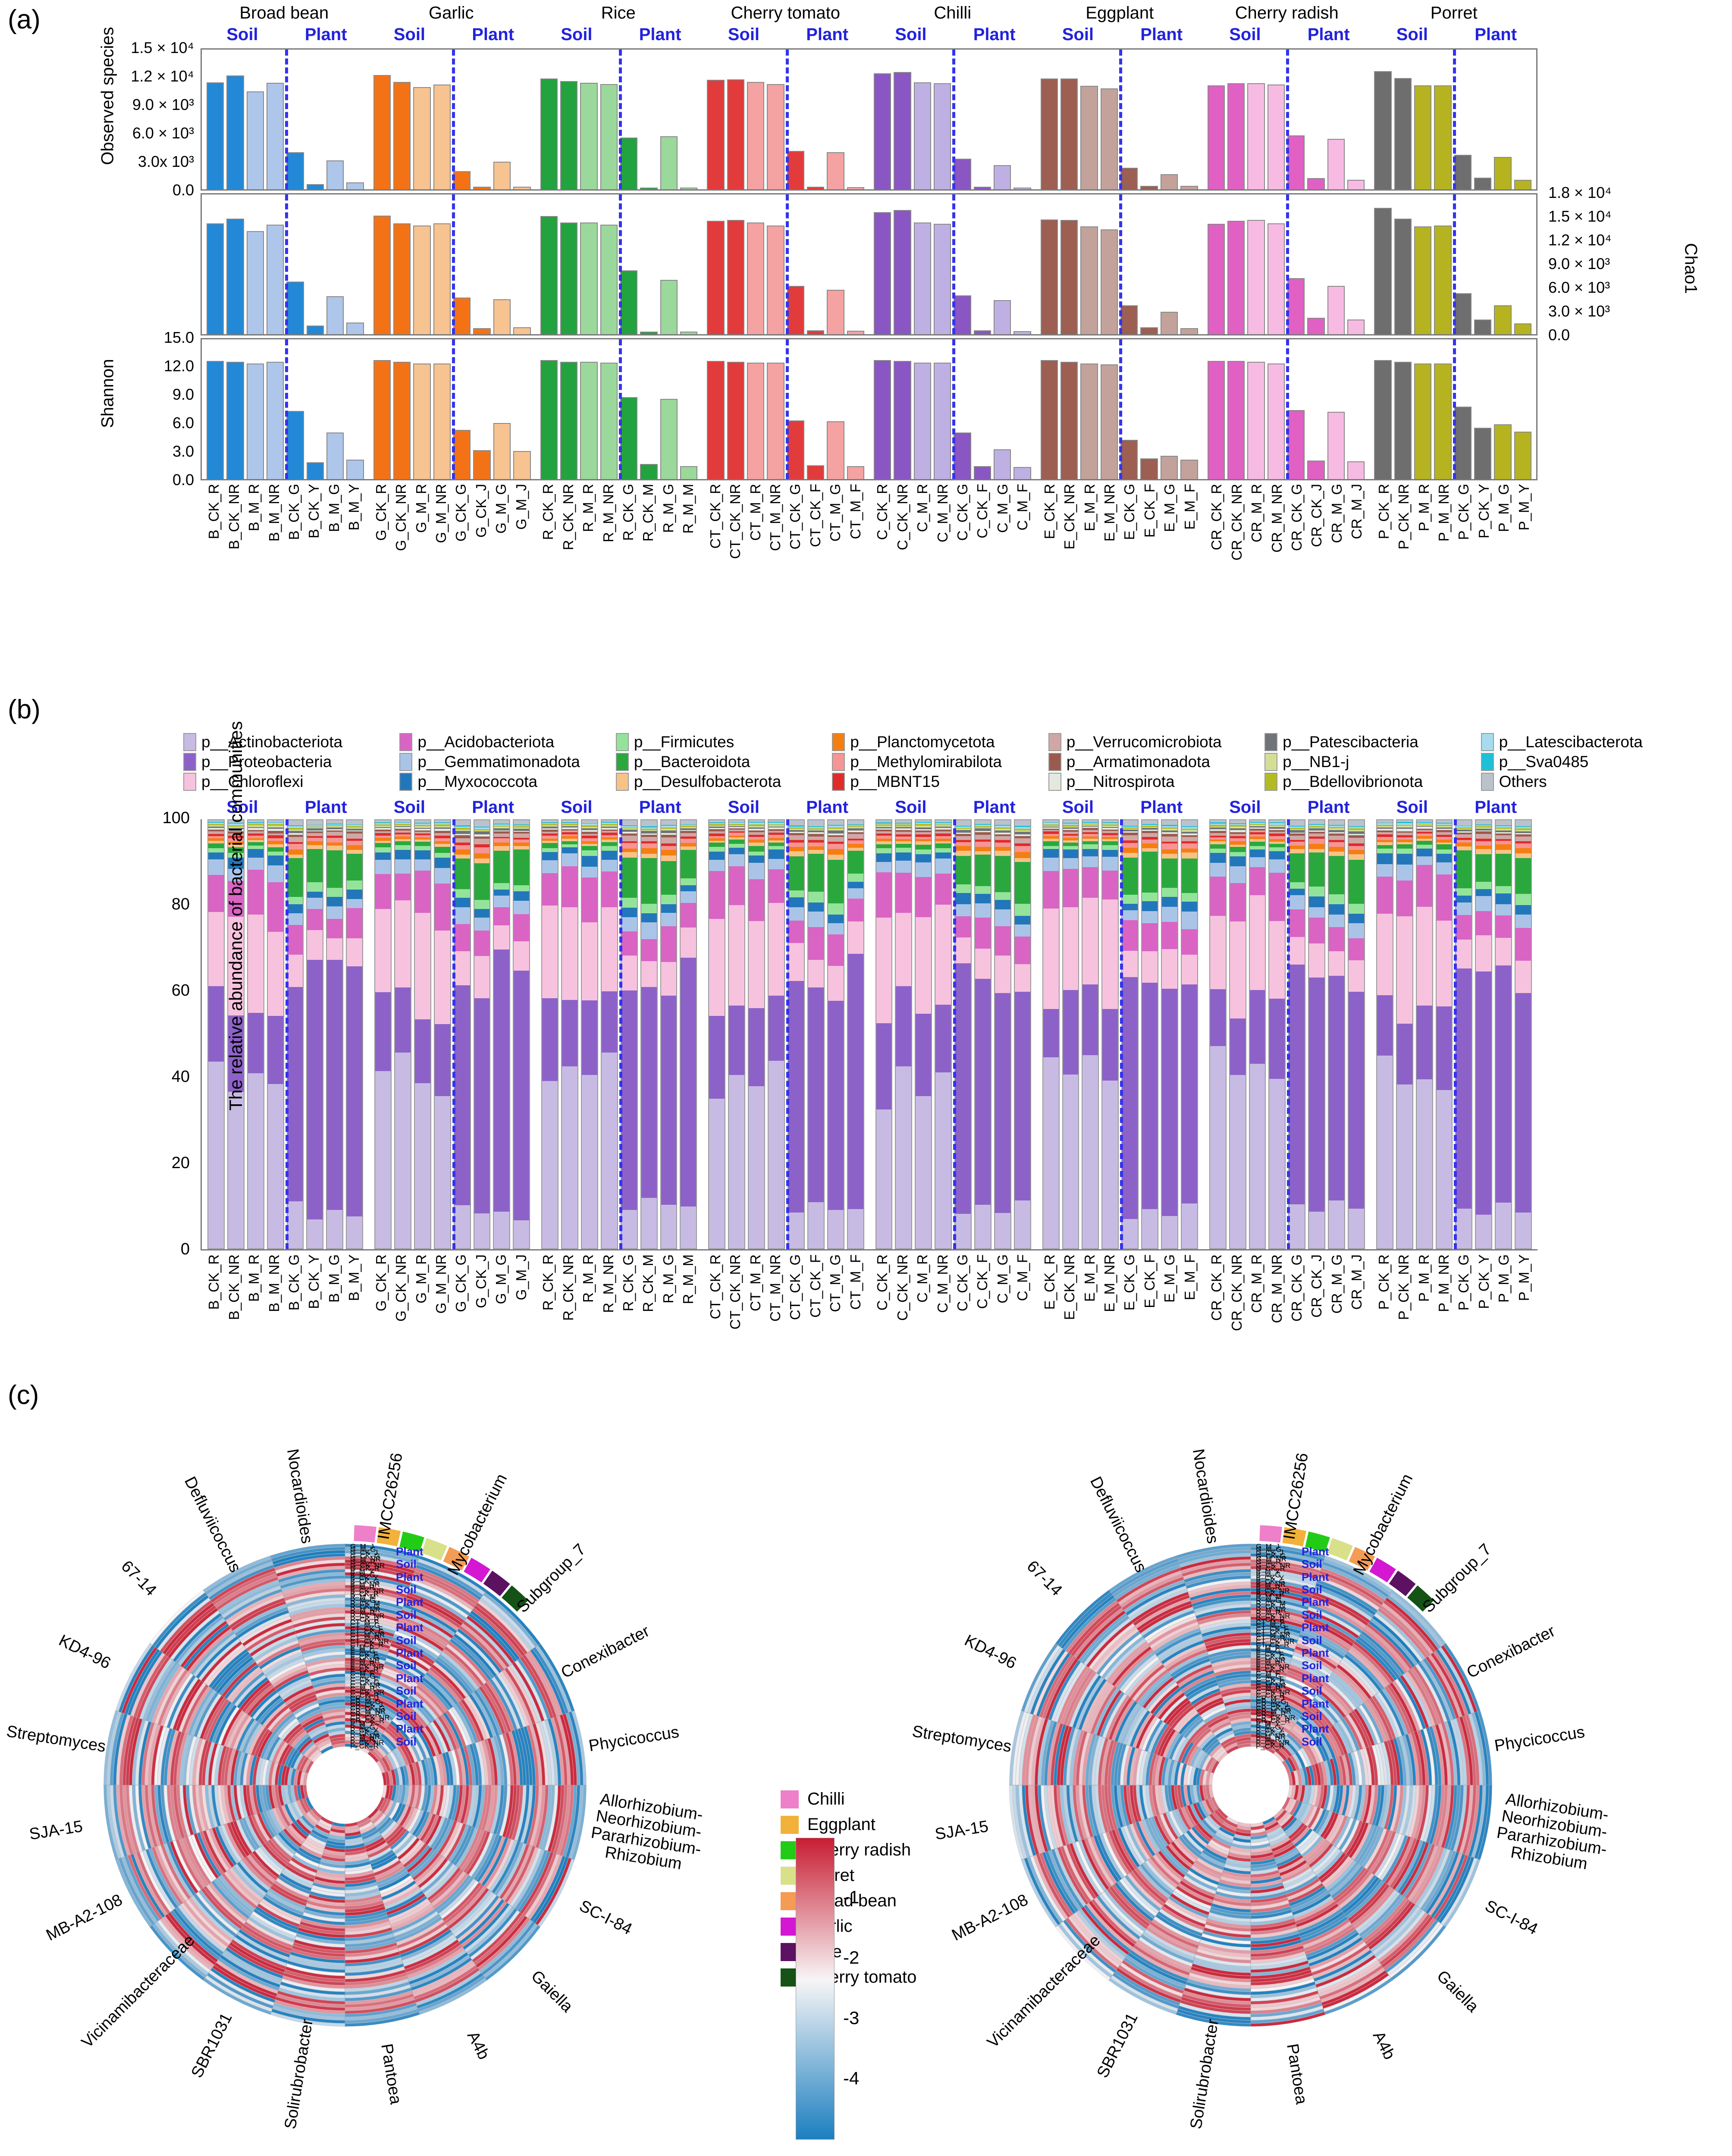  What do you see at coordinates (1269, 1562) in the screenshot?
I see `row-label-G_M_R: G_M_R` at bounding box center [1269, 1562].